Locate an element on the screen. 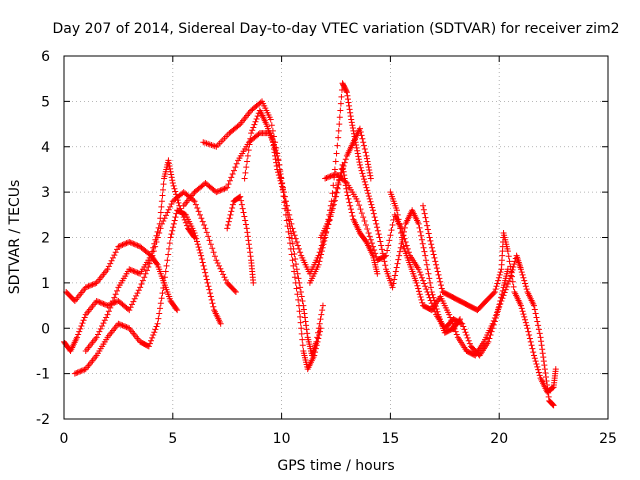  y-tick-label: 6 is located at coordinates (45, 57).